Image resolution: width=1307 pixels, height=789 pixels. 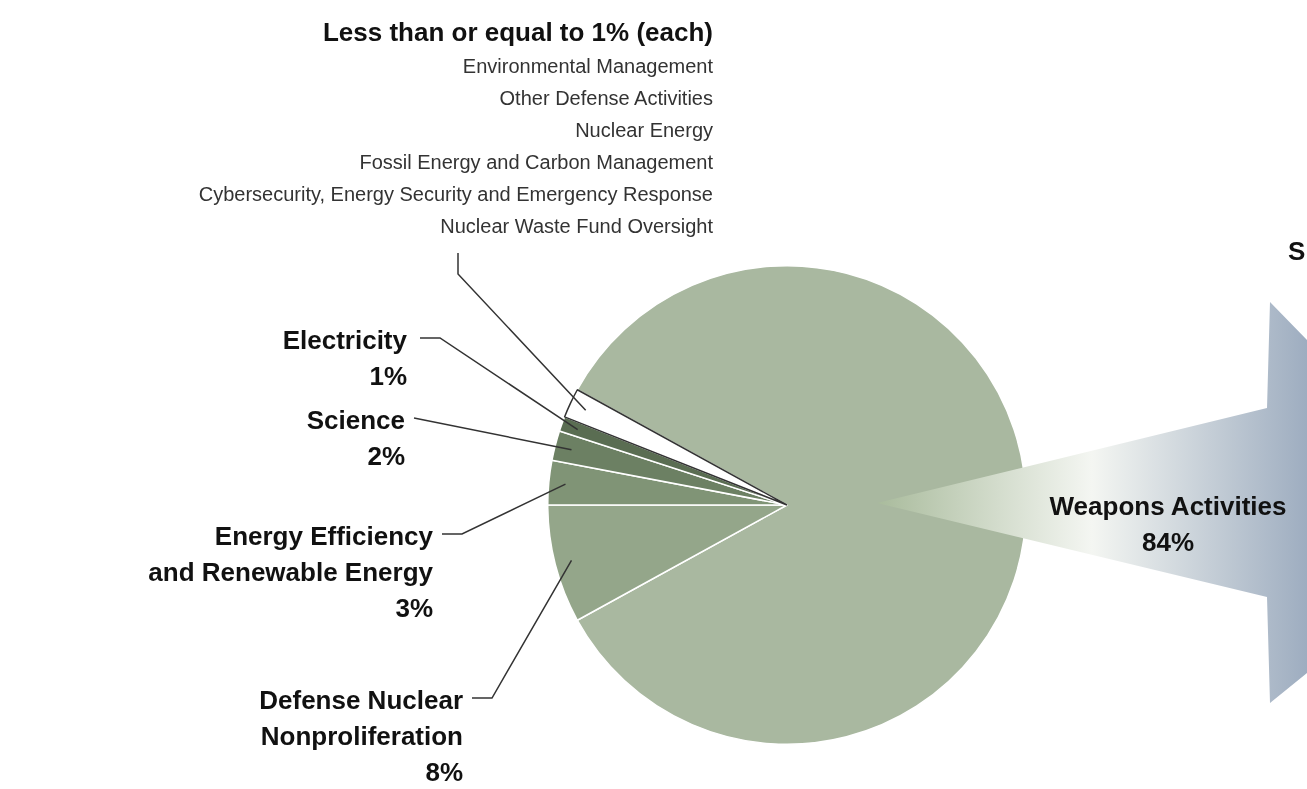 I want to click on slice-label: Science, so click(x=355, y=420).